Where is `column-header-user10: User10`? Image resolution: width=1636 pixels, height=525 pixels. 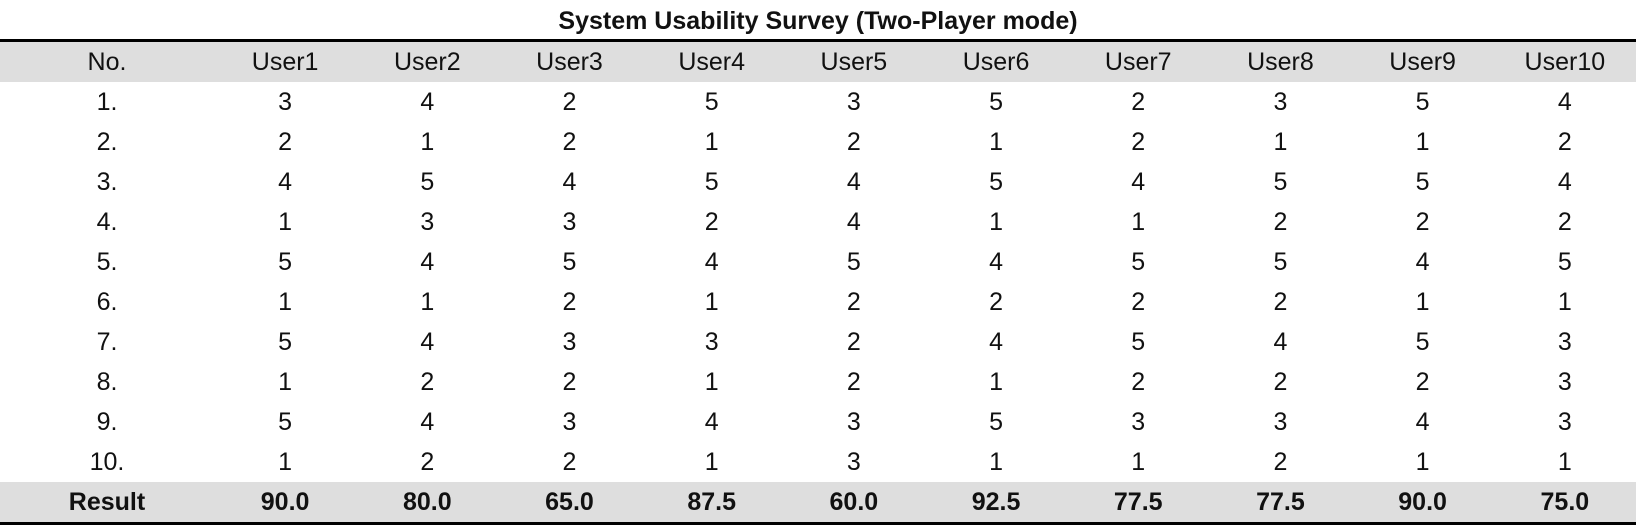
column-header-user10: User10 is located at coordinates (1564, 60).